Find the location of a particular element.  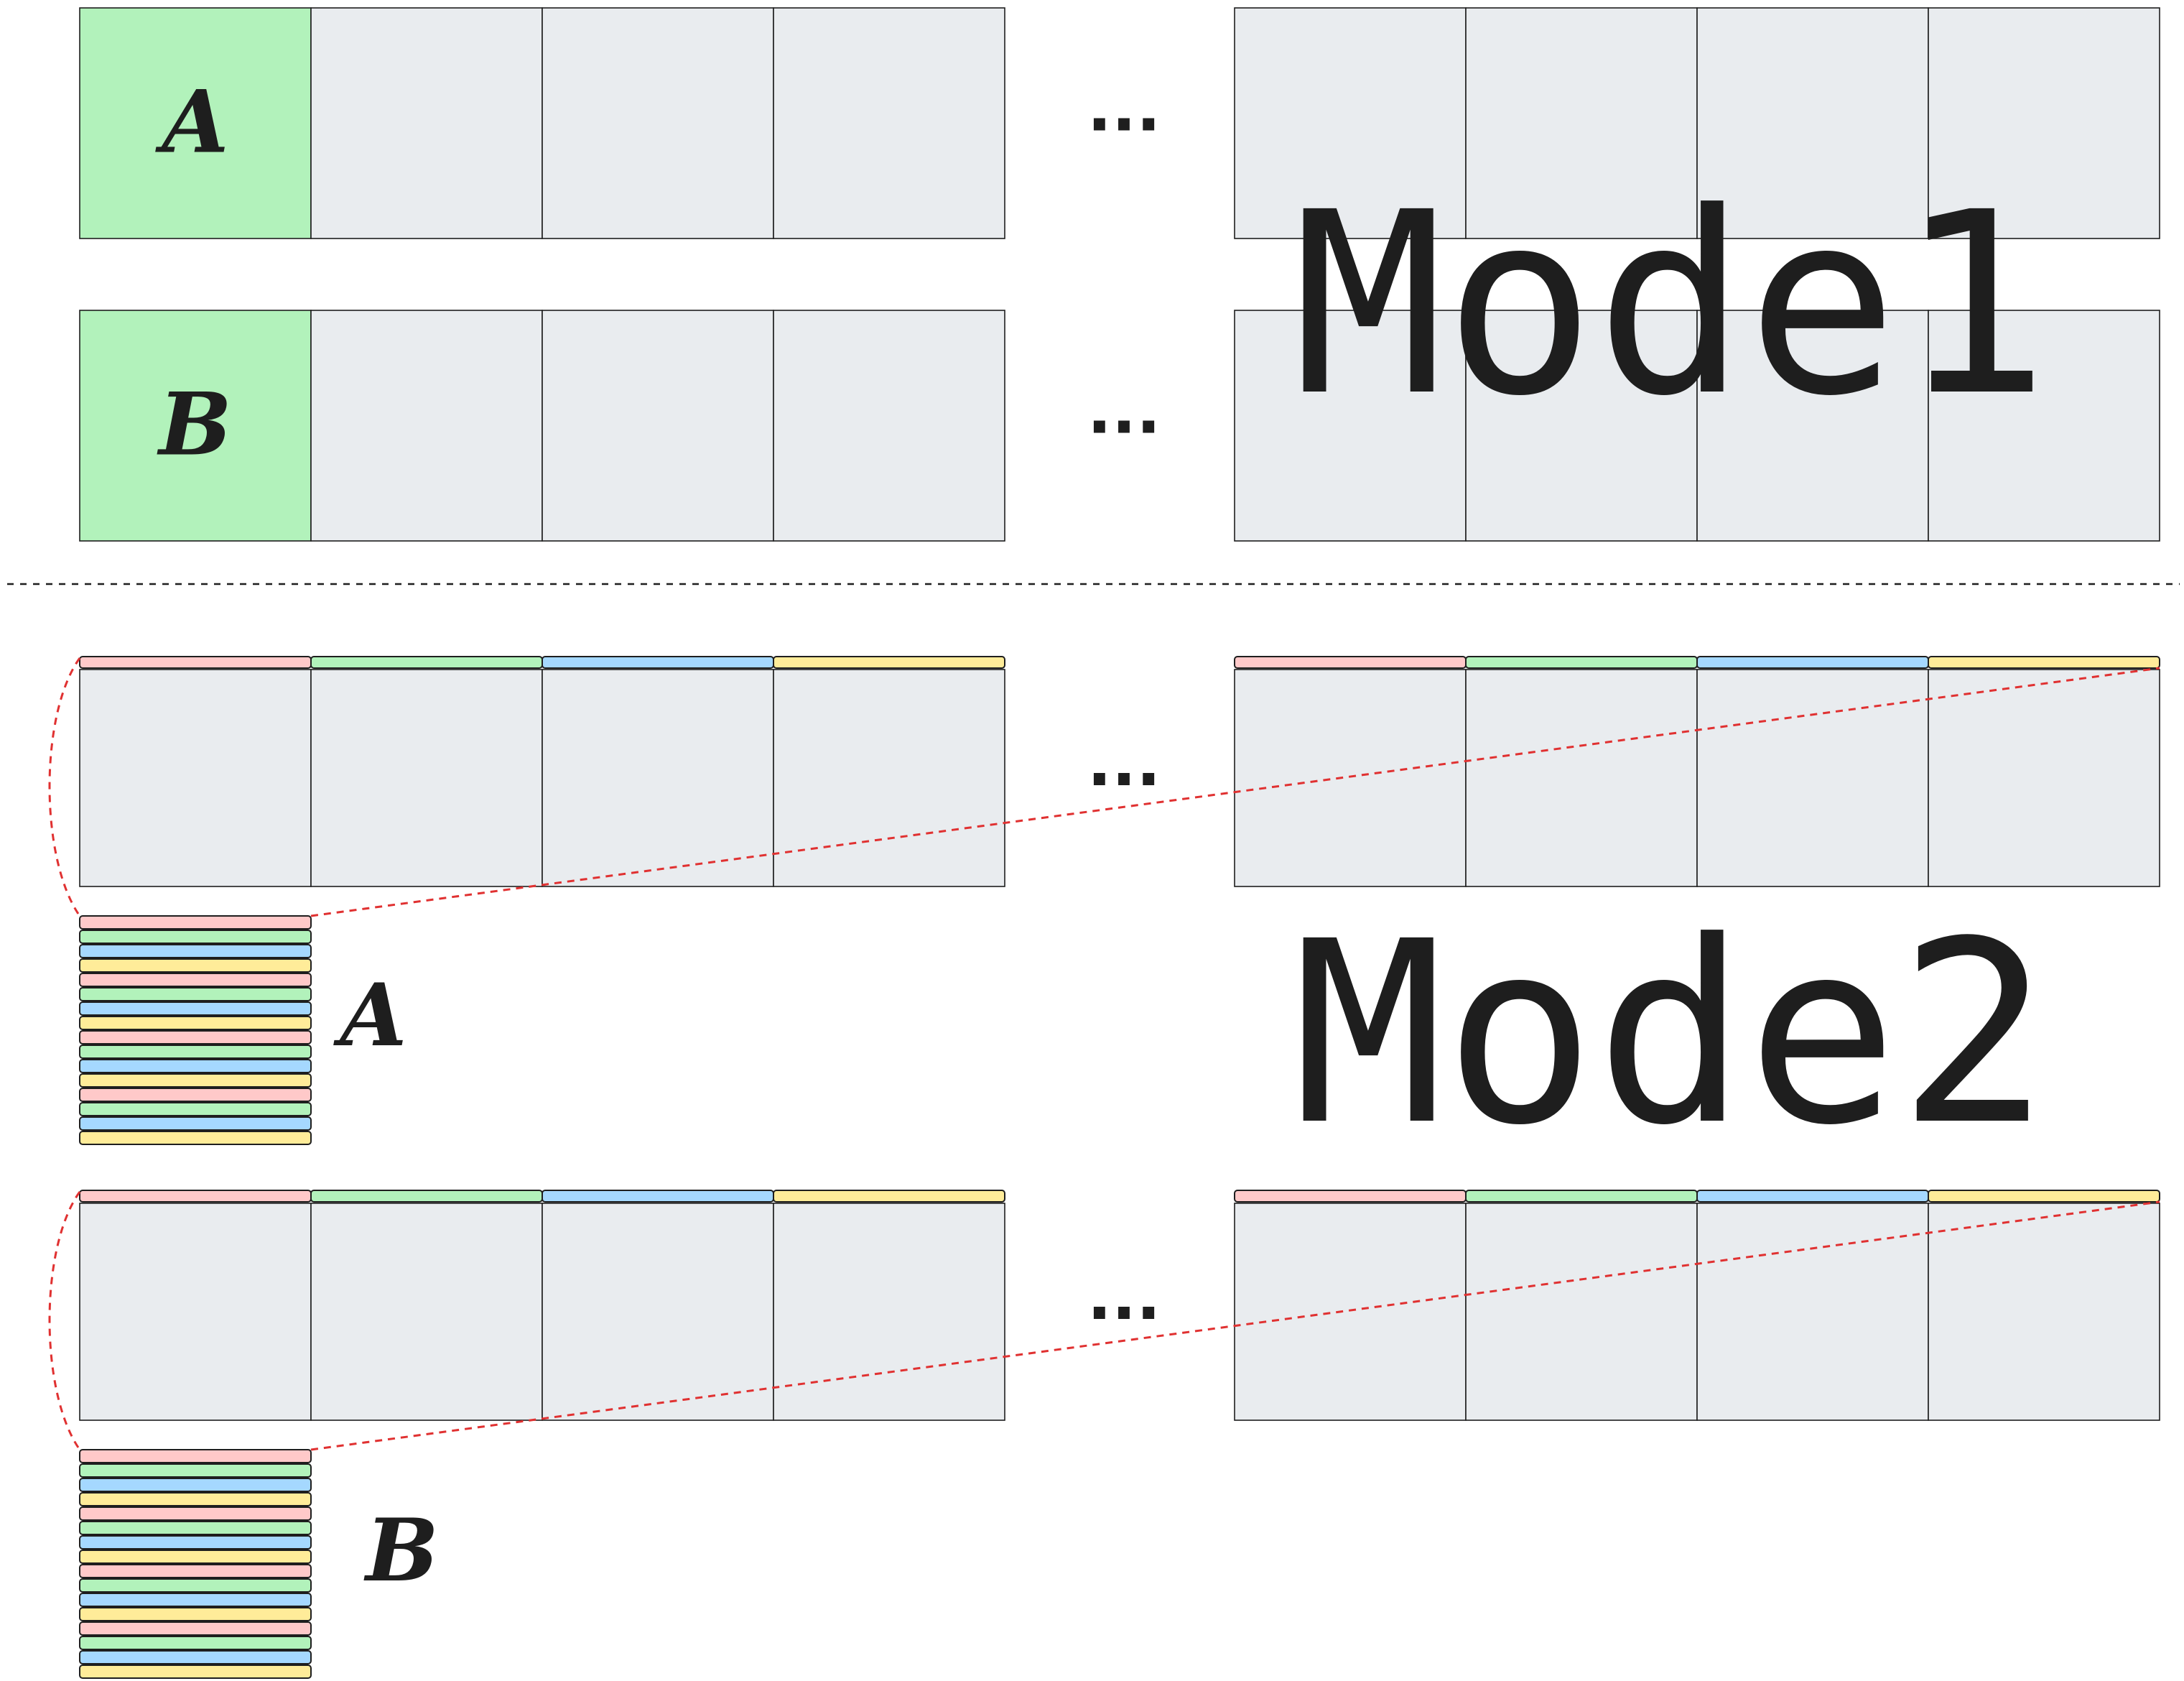

mode2-label: Mode2 is located at coordinates (1671, 1033).